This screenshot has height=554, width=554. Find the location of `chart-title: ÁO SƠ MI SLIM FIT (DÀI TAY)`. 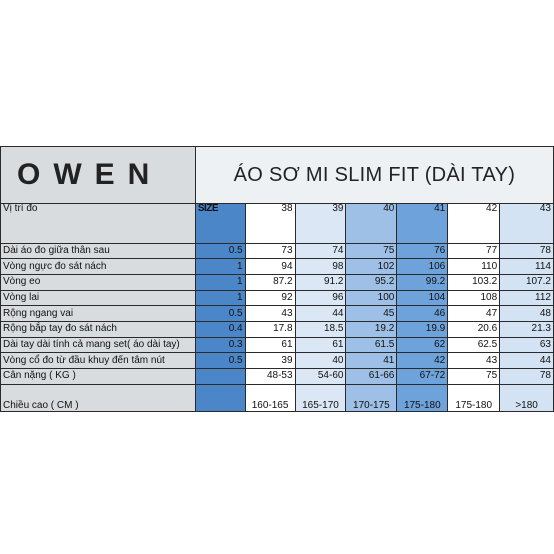

chart-title: ÁO SƠ MI SLIM FIT (DÀI TAY) is located at coordinates (374, 175).